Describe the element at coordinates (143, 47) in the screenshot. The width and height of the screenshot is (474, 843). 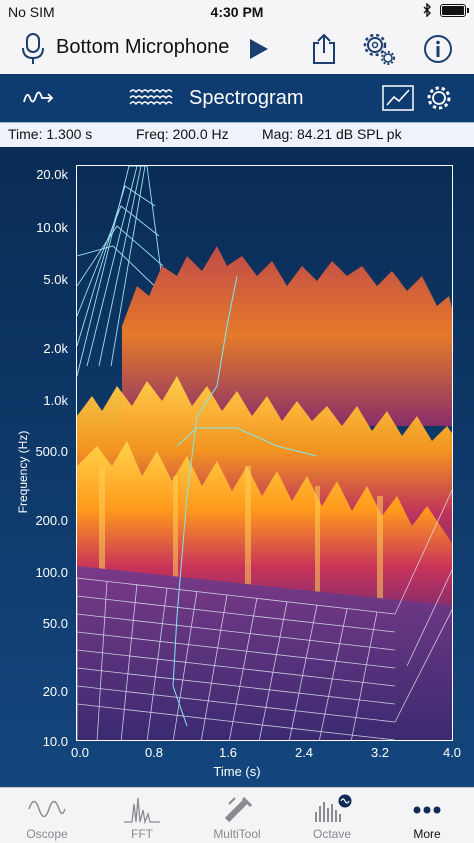
I see `input-source-title: Bottom Microphone` at that location.